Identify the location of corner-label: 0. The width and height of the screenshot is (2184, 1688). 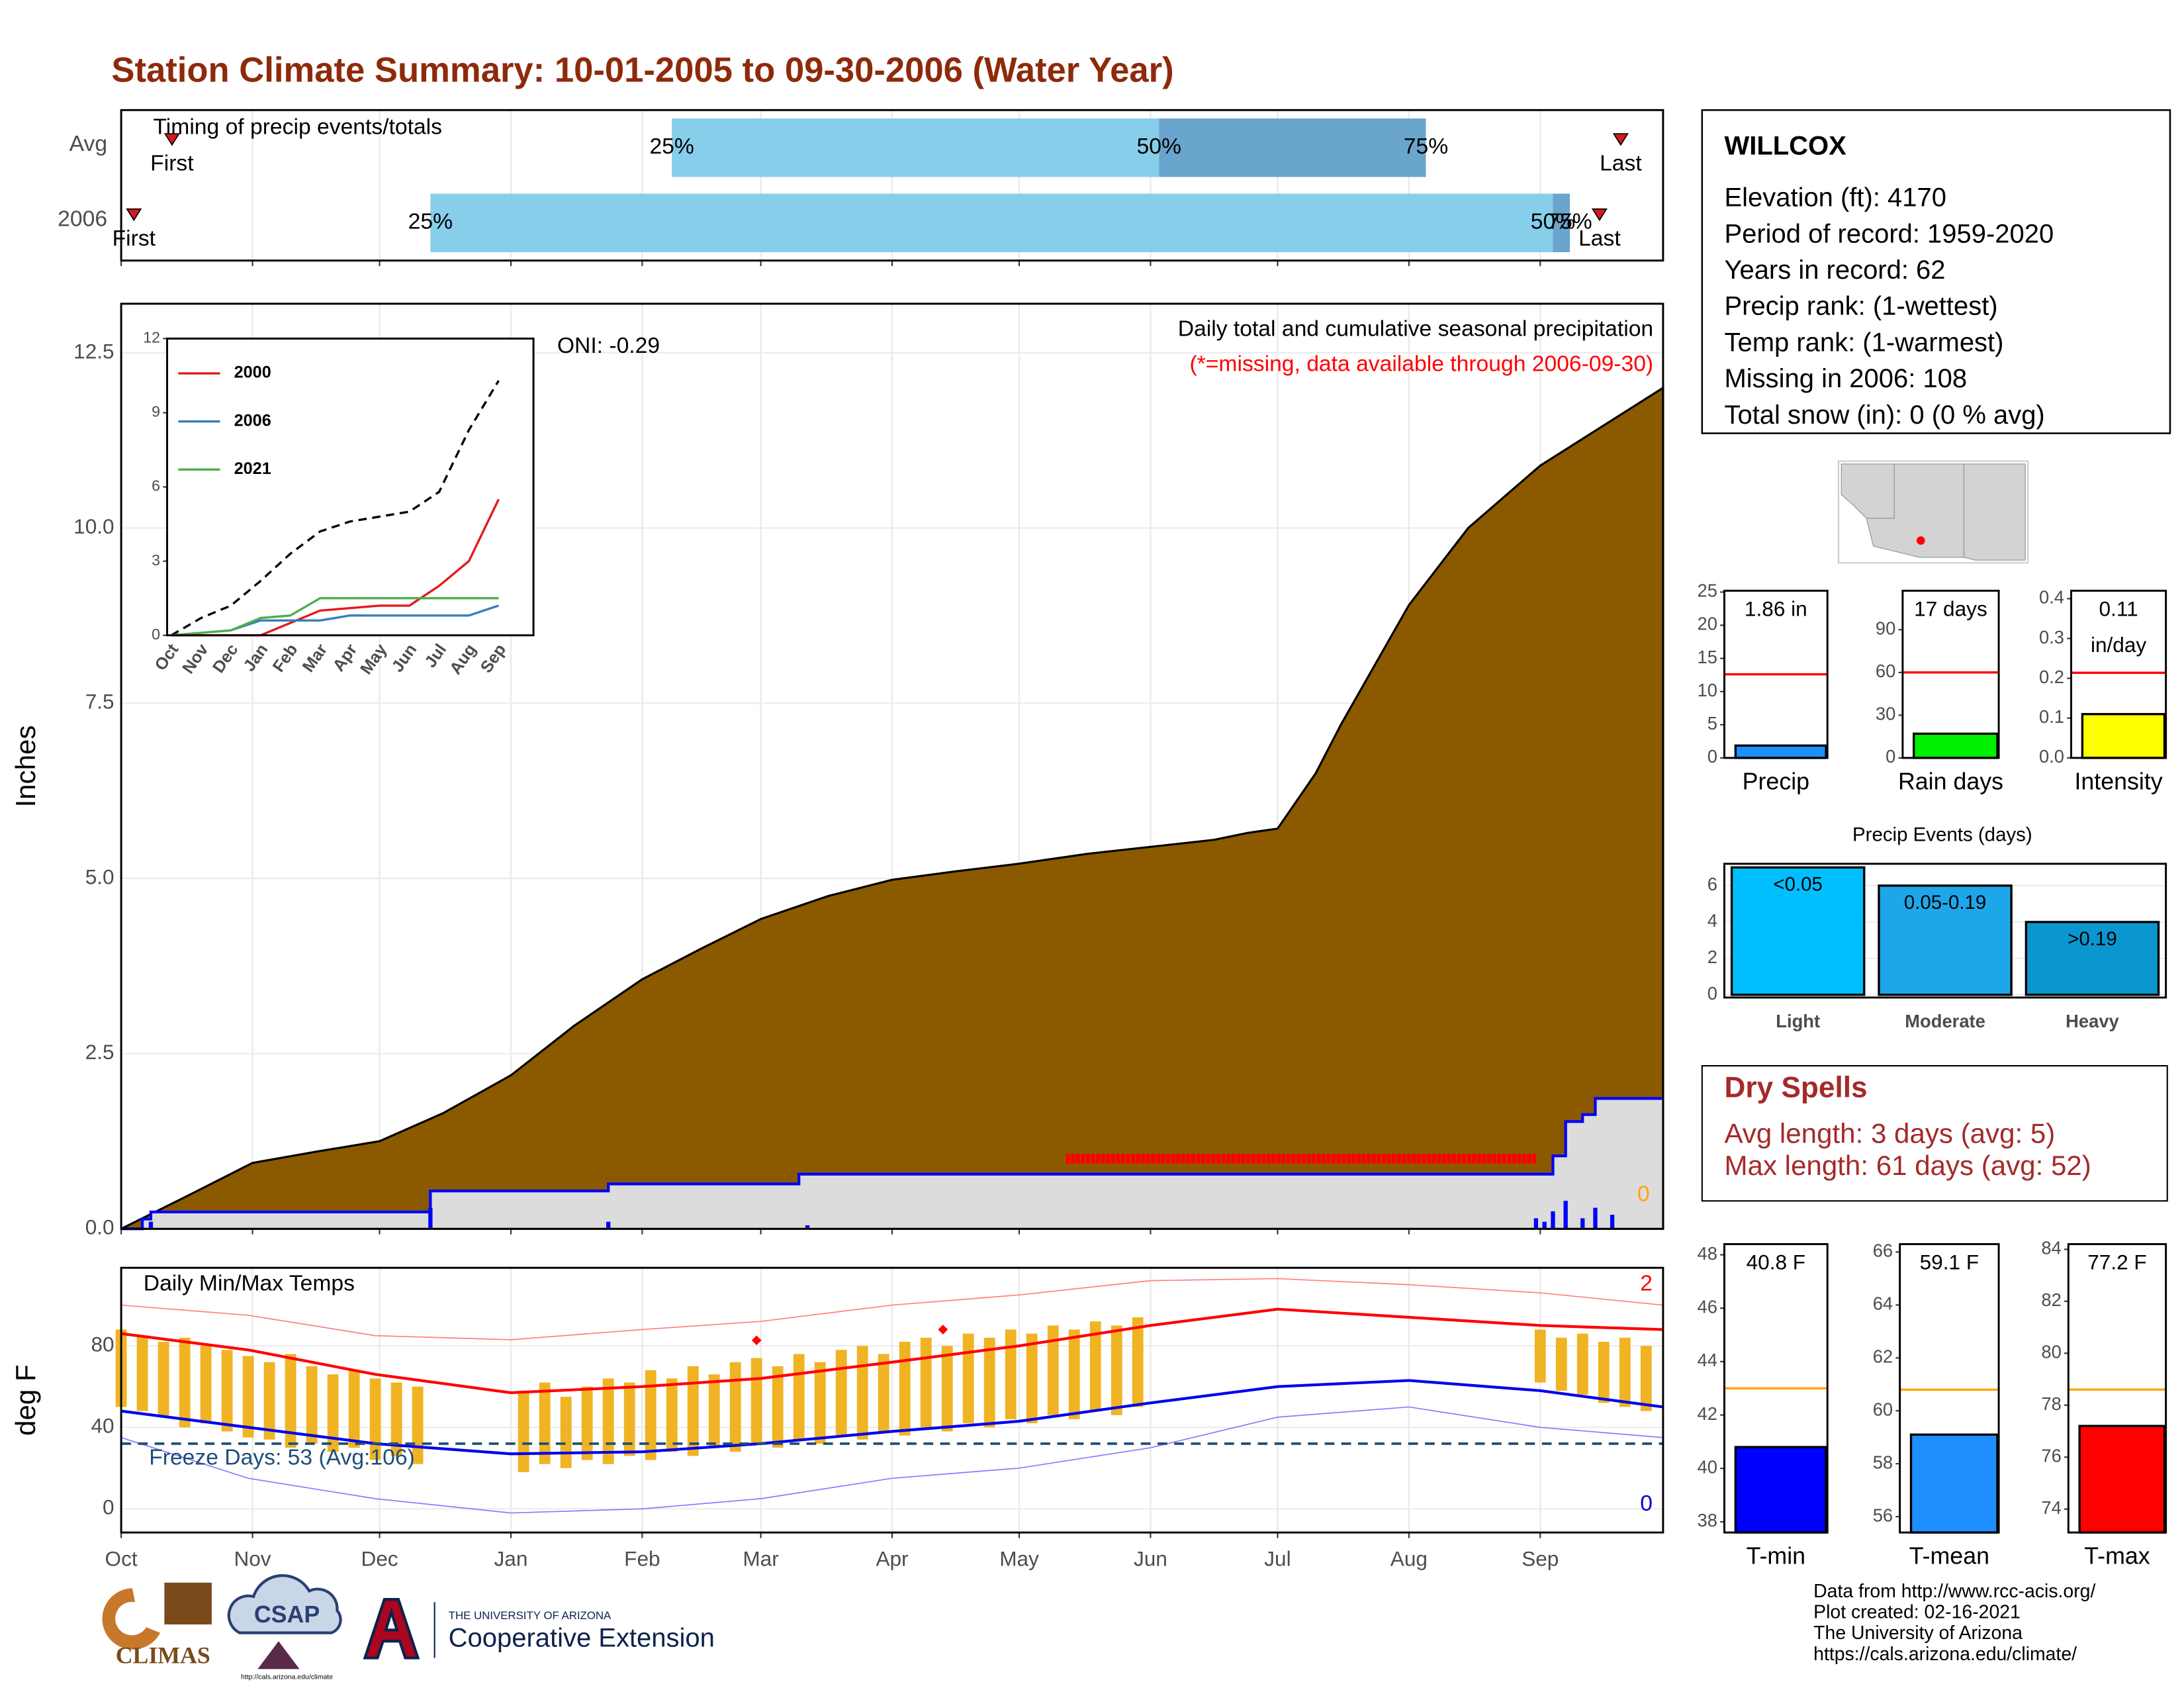
(1644, 1194).